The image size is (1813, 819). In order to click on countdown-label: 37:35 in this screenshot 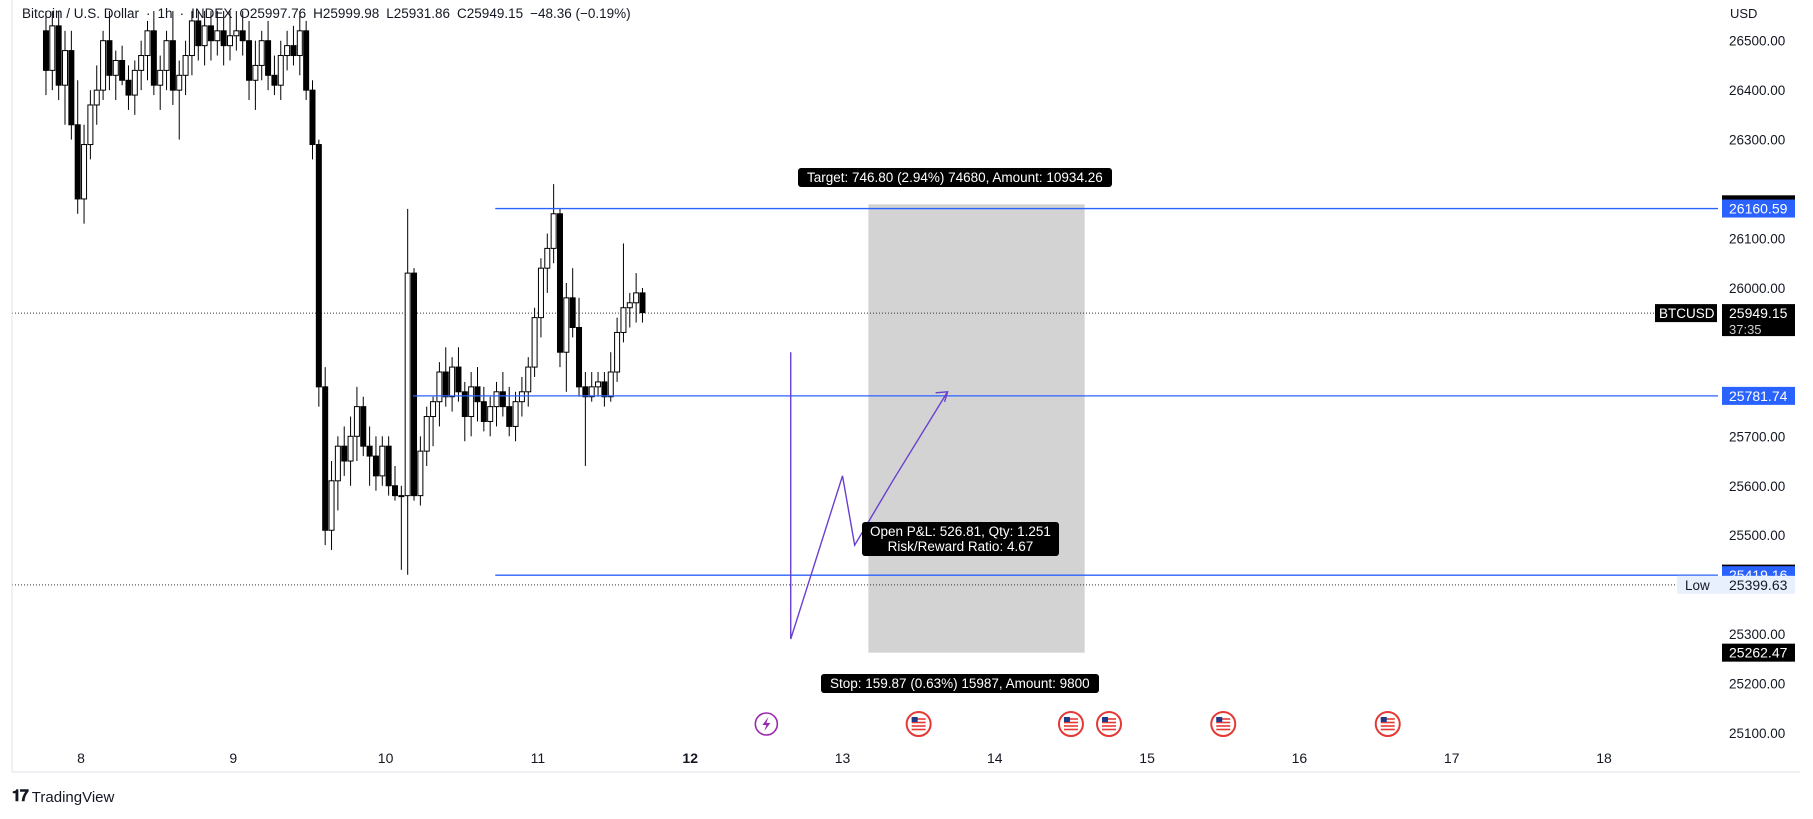, I will do `click(1745, 329)`.